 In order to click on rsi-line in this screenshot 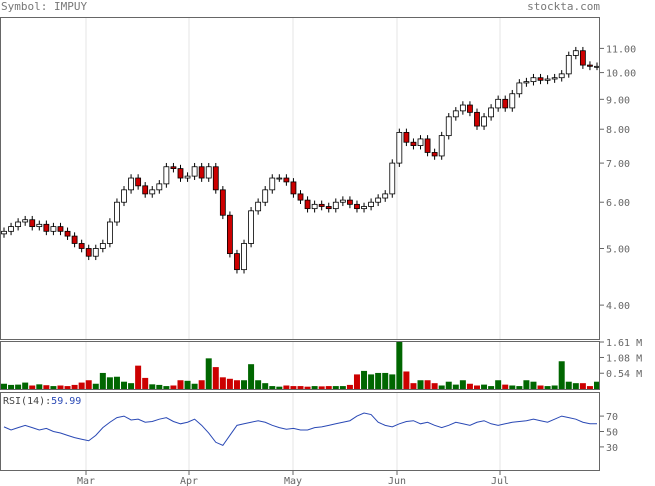, I will do `click(300, 429)`.